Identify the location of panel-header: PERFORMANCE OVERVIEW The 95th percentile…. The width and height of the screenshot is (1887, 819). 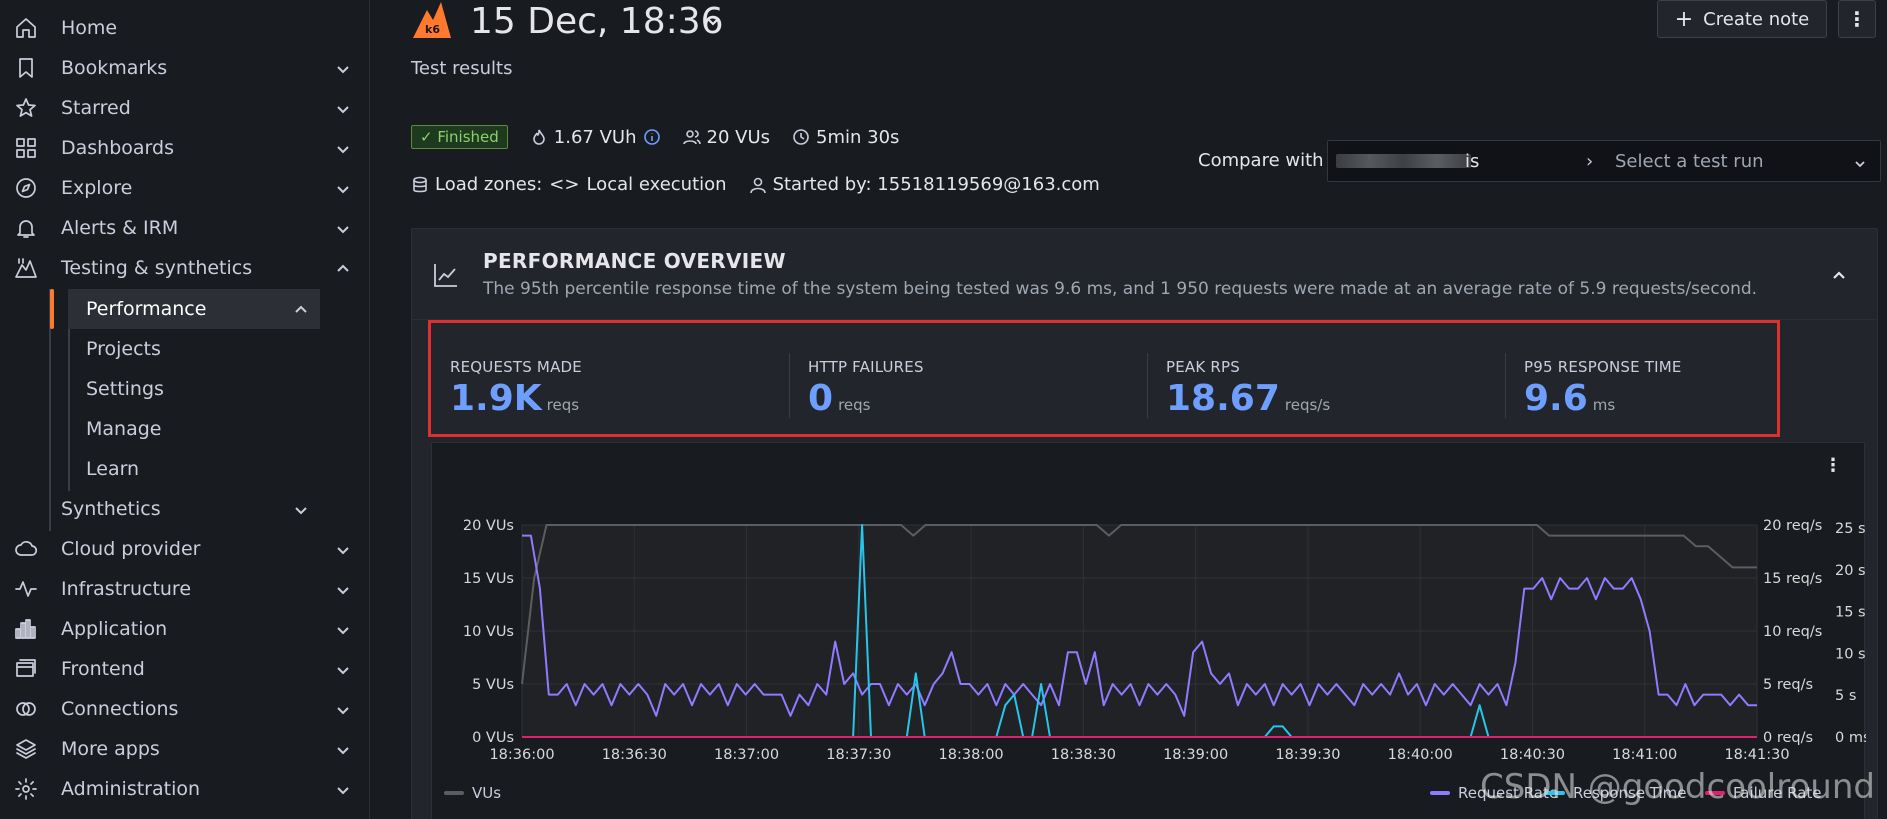
(1144, 274).